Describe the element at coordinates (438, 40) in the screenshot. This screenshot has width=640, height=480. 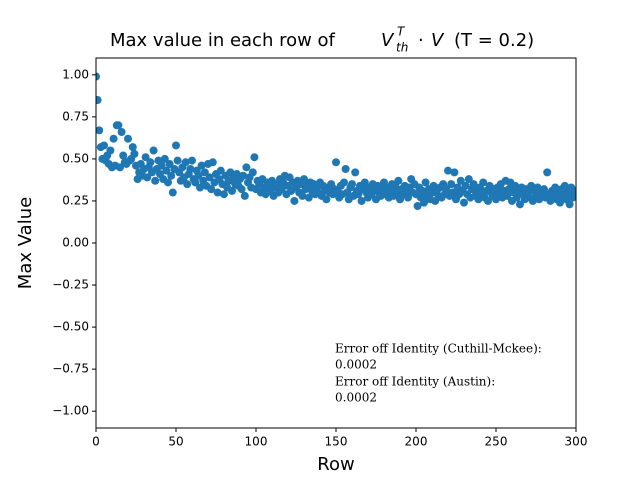
I see `title-math: V` at that location.